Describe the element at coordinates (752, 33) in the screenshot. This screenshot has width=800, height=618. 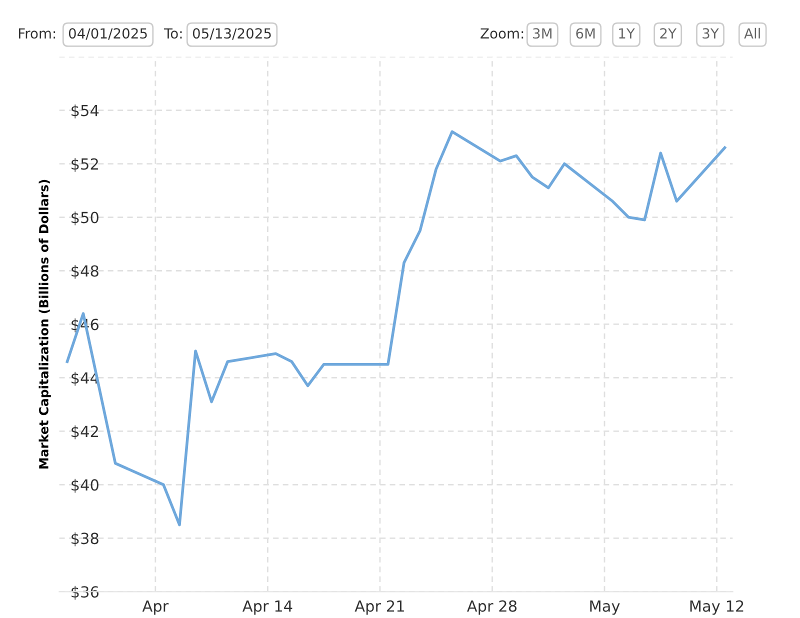
I see `text: All` at that location.